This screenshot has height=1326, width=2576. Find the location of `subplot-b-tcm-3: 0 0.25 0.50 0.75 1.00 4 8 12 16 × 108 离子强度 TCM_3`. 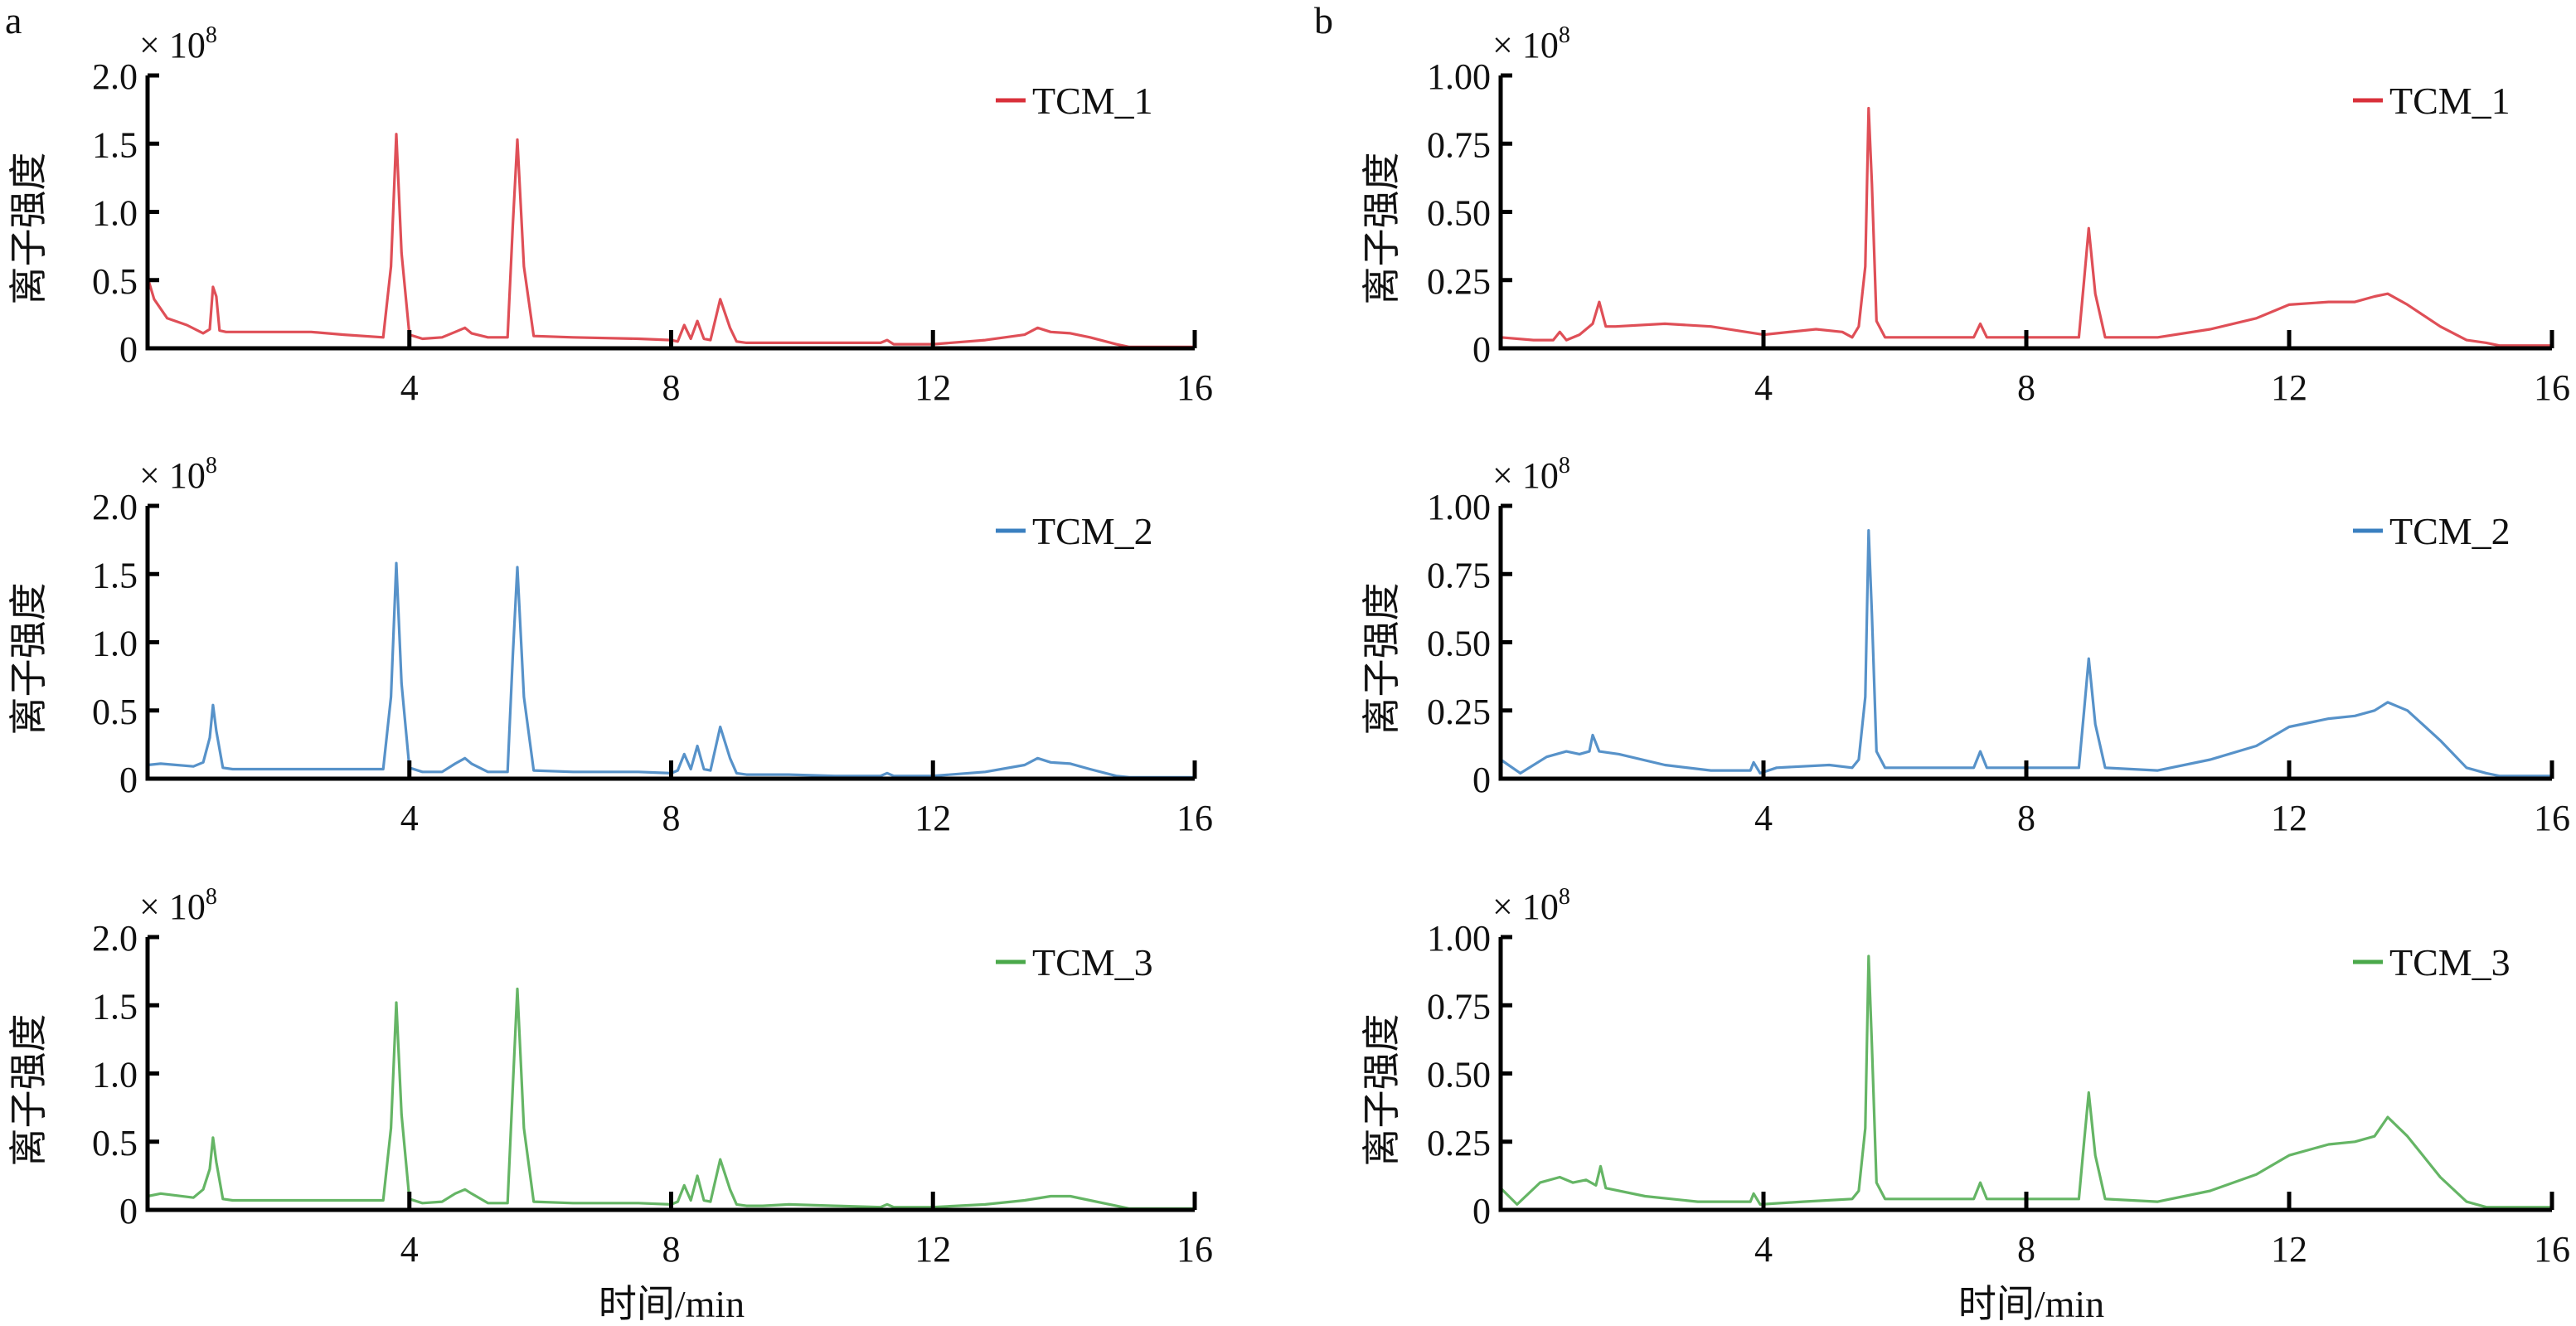

subplot-b-tcm-3: 0 0.25 0.50 0.75 1.00 4 8 12 16 × 108 离子强度 TCM_3 is located at coordinates (1965, 1077).